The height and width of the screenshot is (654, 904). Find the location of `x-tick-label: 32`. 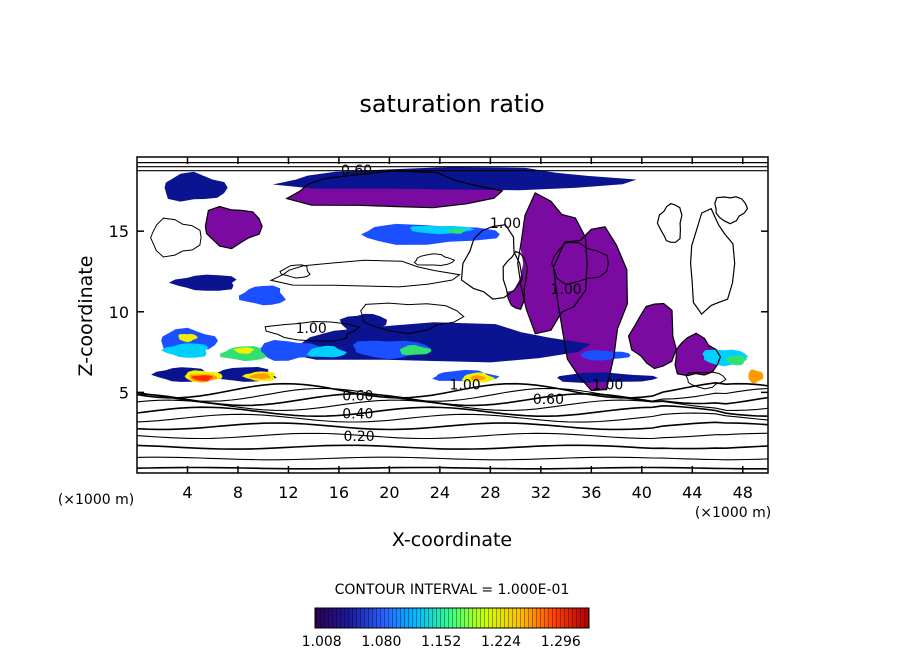

x-tick-label: 32 is located at coordinates (541, 492).